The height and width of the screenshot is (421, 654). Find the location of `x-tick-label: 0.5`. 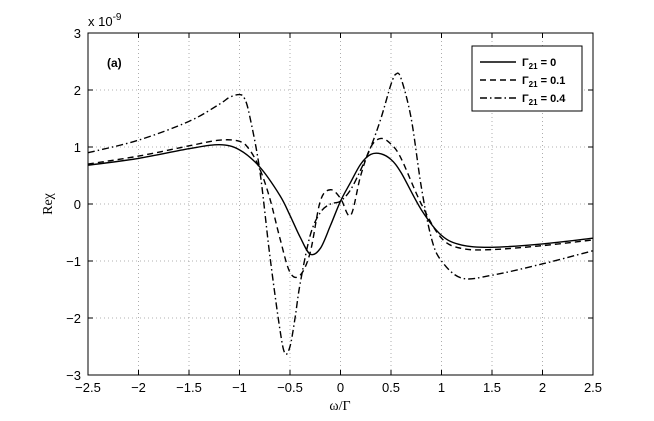

x-tick-label: 0.5 is located at coordinates (391, 387).